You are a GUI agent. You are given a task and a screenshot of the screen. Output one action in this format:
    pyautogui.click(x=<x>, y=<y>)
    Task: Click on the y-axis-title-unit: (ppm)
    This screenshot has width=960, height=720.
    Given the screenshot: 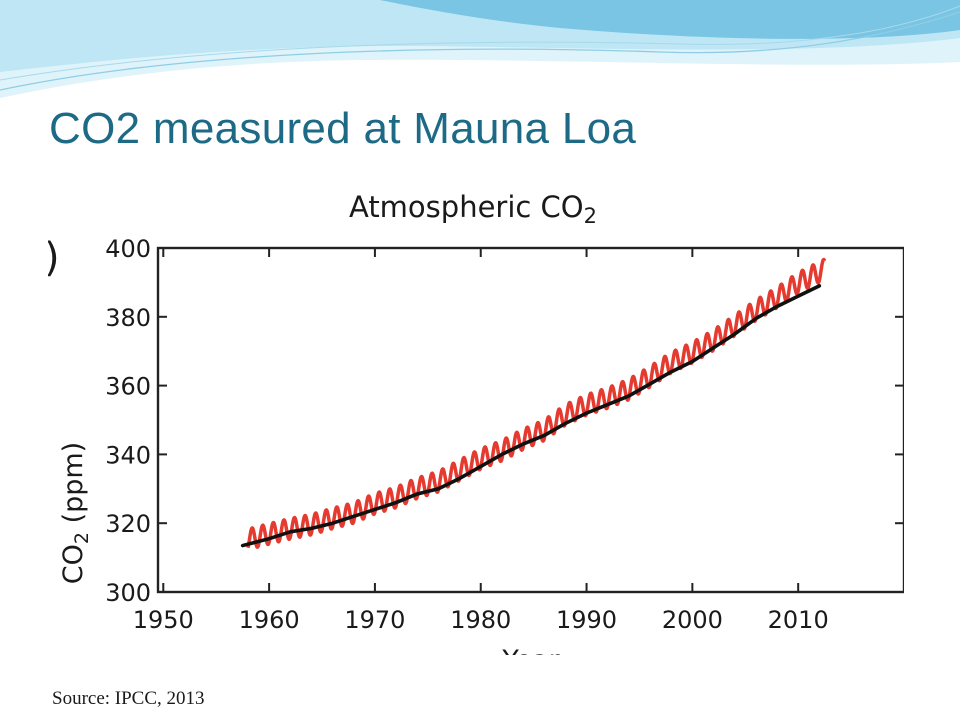 What is the action you would take?
    pyautogui.click(x=73, y=487)
    